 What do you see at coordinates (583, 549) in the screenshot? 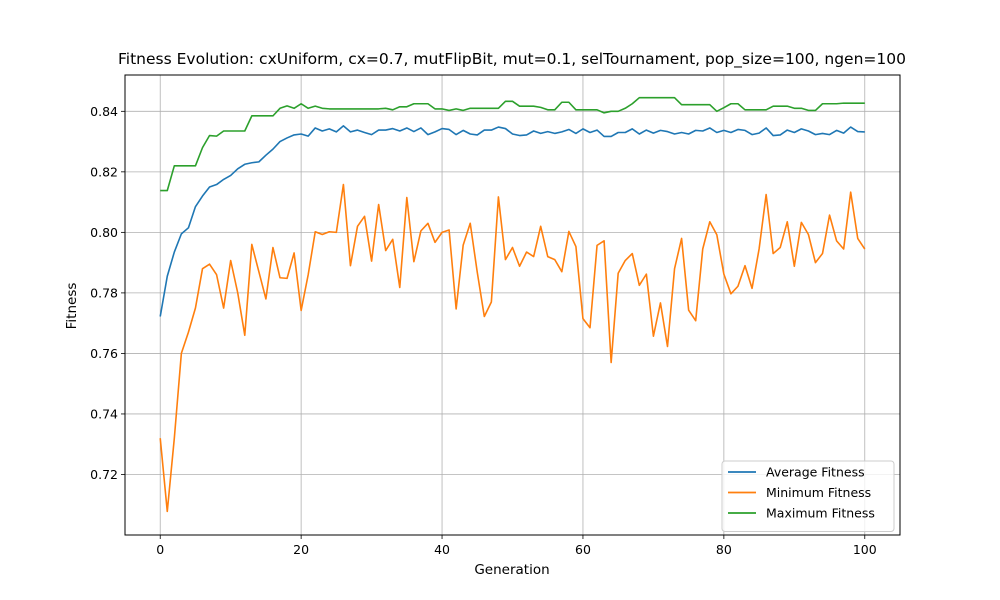
I see `x-tick-label: 60` at bounding box center [583, 549].